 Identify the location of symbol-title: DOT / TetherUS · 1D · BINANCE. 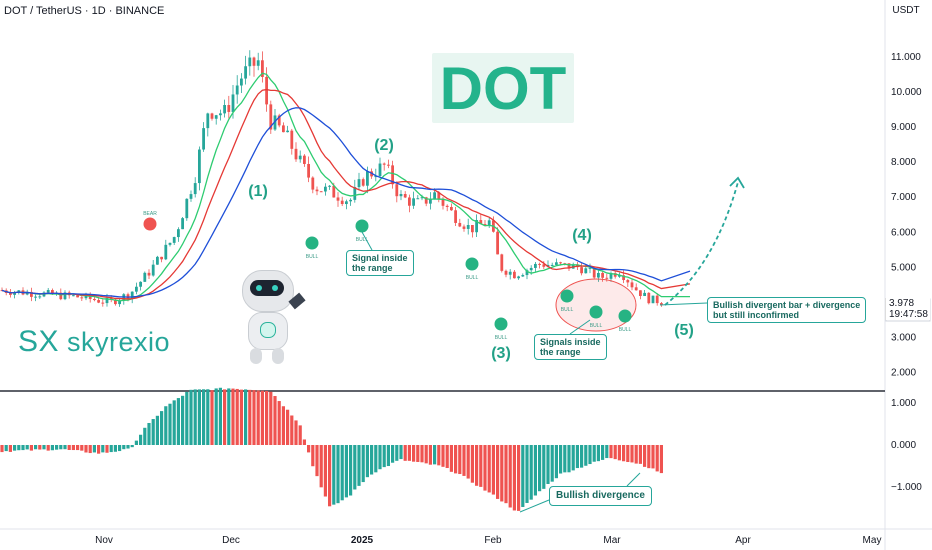
(84, 11).